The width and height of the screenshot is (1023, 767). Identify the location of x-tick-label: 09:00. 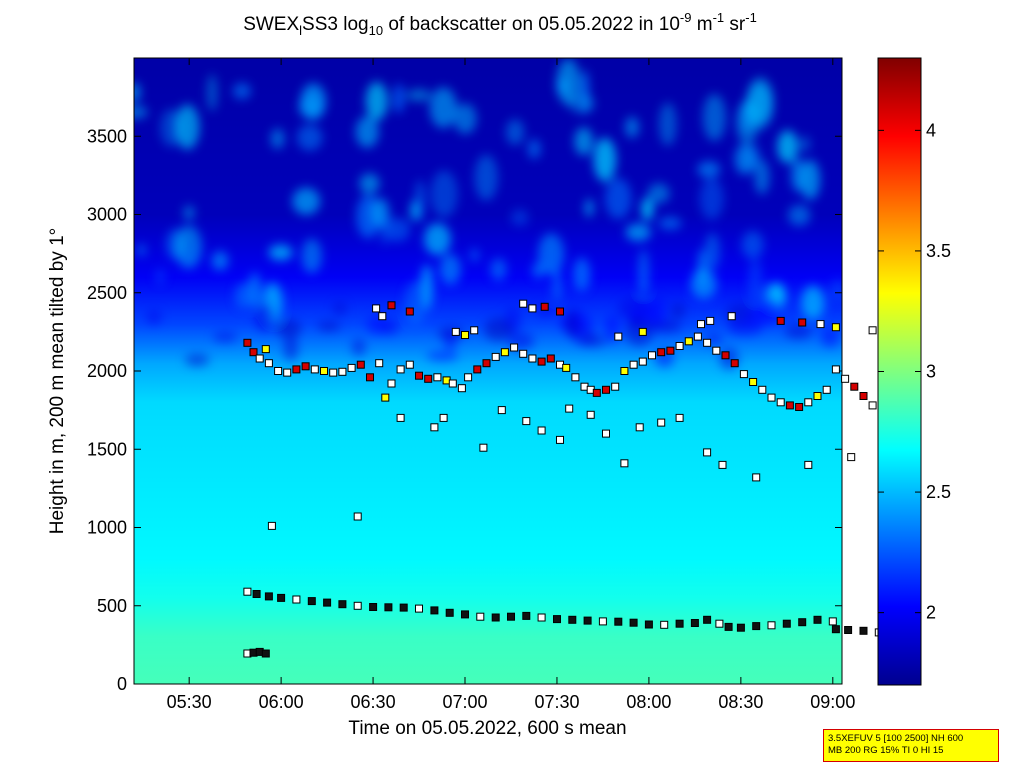
(832, 702).